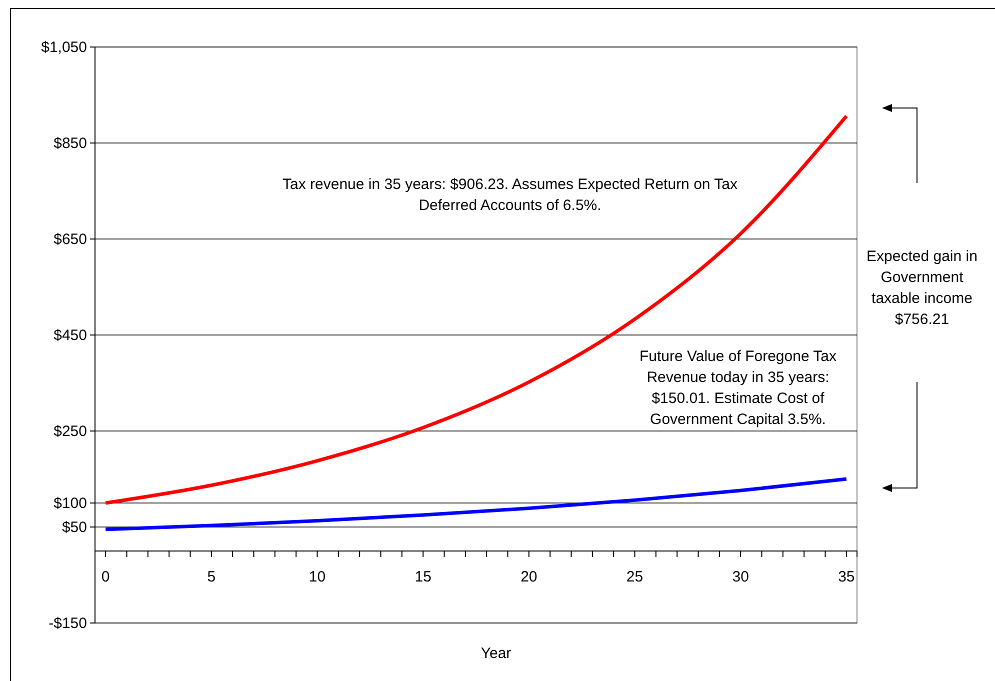 Image resolution: width=995 pixels, height=681 pixels. What do you see at coordinates (70, 431) in the screenshot?
I see `y-tick-label: $250` at bounding box center [70, 431].